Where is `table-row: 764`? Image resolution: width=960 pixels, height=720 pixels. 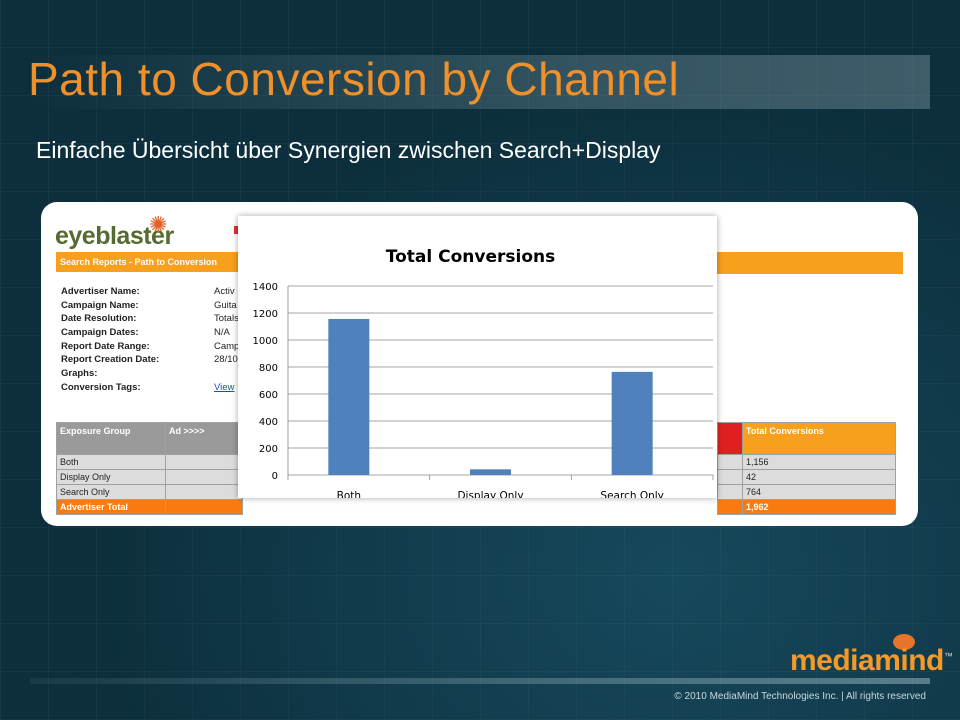 table-row: 764 is located at coordinates (806, 492).